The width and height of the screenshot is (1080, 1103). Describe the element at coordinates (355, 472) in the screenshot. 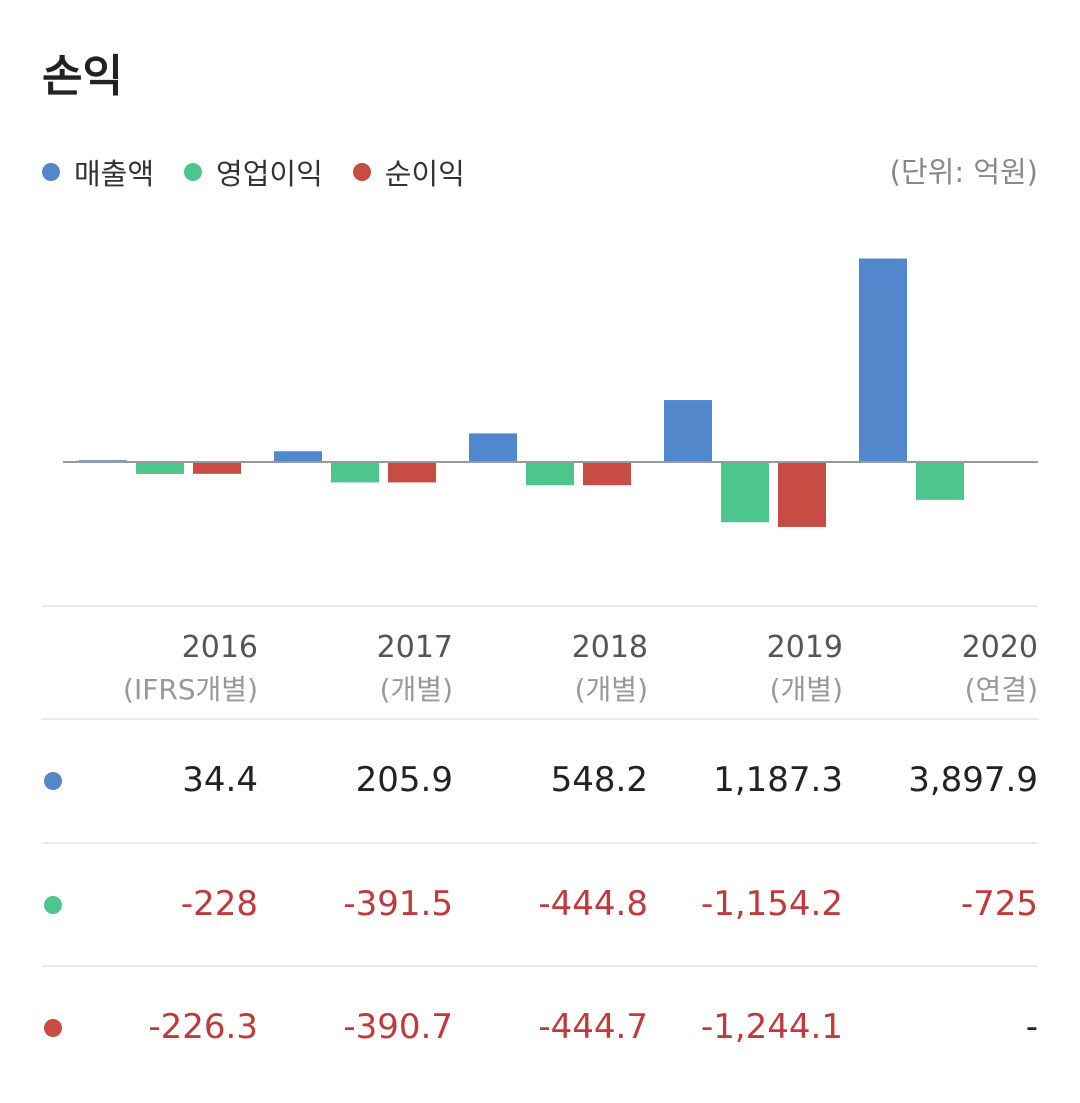

I see `bar-operating-2017` at that location.